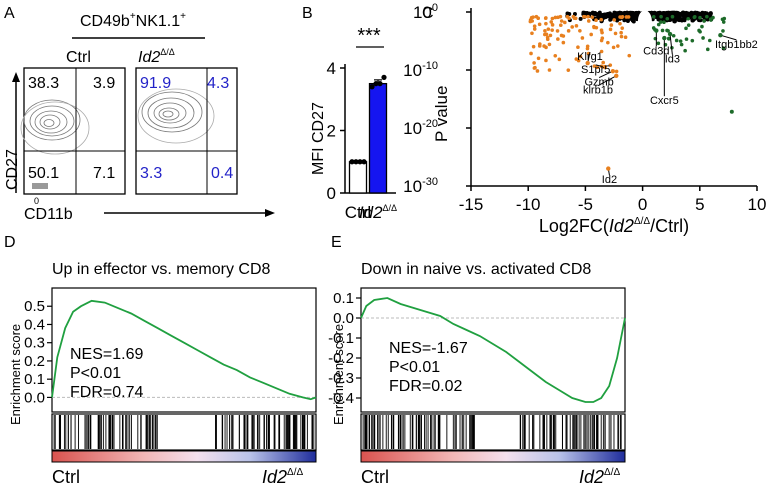 The image size is (777, 487). What do you see at coordinates (176, 116) in the screenshot?
I see `flow-contours-ko` at bounding box center [176, 116].